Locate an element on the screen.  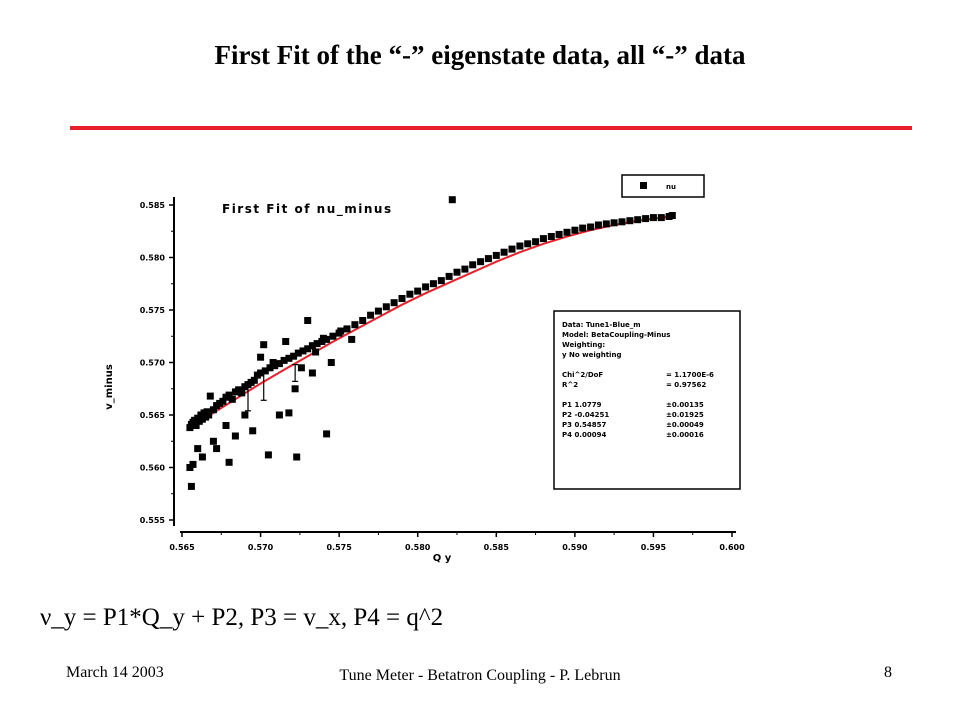
stats-value: ±0.00016 is located at coordinates (685, 435).